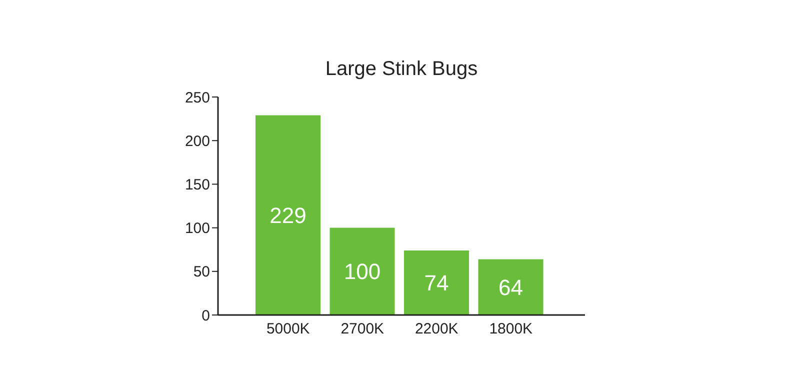 The width and height of the screenshot is (809, 369). Describe the element at coordinates (206, 315) in the screenshot. I see `y-tick-label: 0` at that location.